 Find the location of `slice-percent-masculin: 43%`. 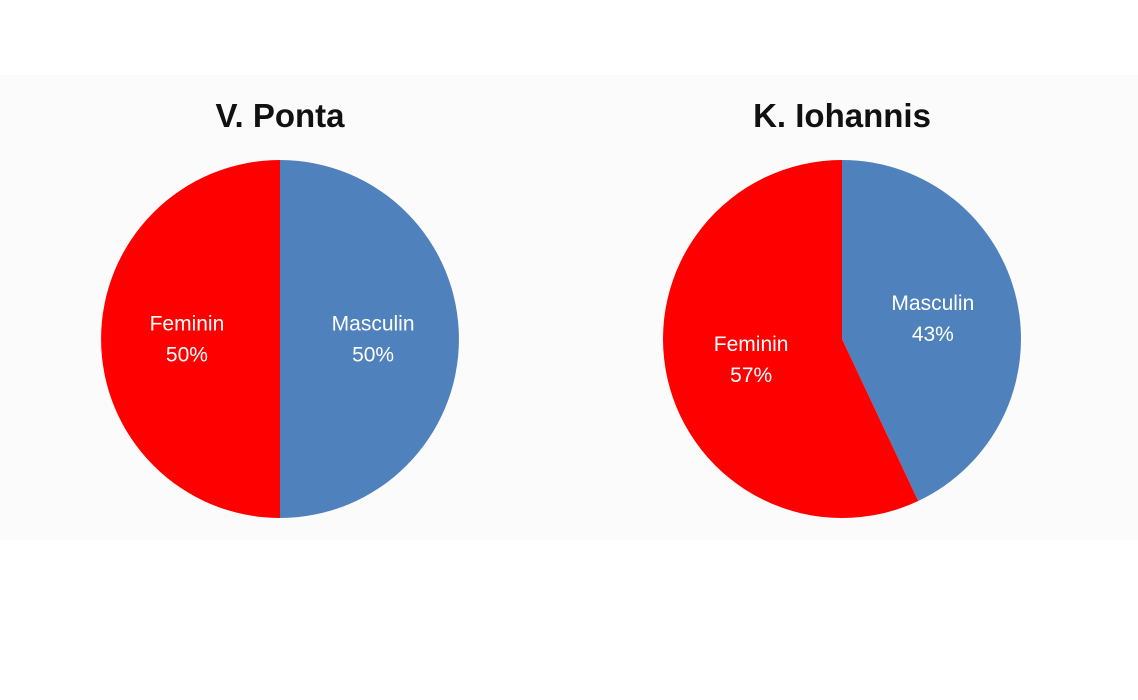

slice-percent-masculin: 43% is located at coordinates (933, 334).